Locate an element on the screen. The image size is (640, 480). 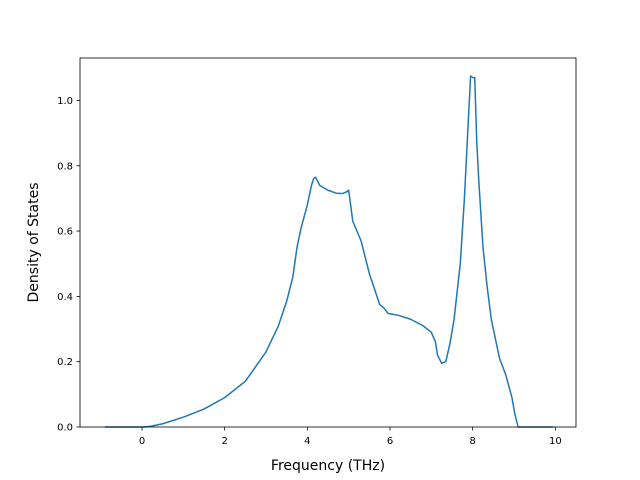
y-tick-label: 0.0 is located at coordinates (65, 428).